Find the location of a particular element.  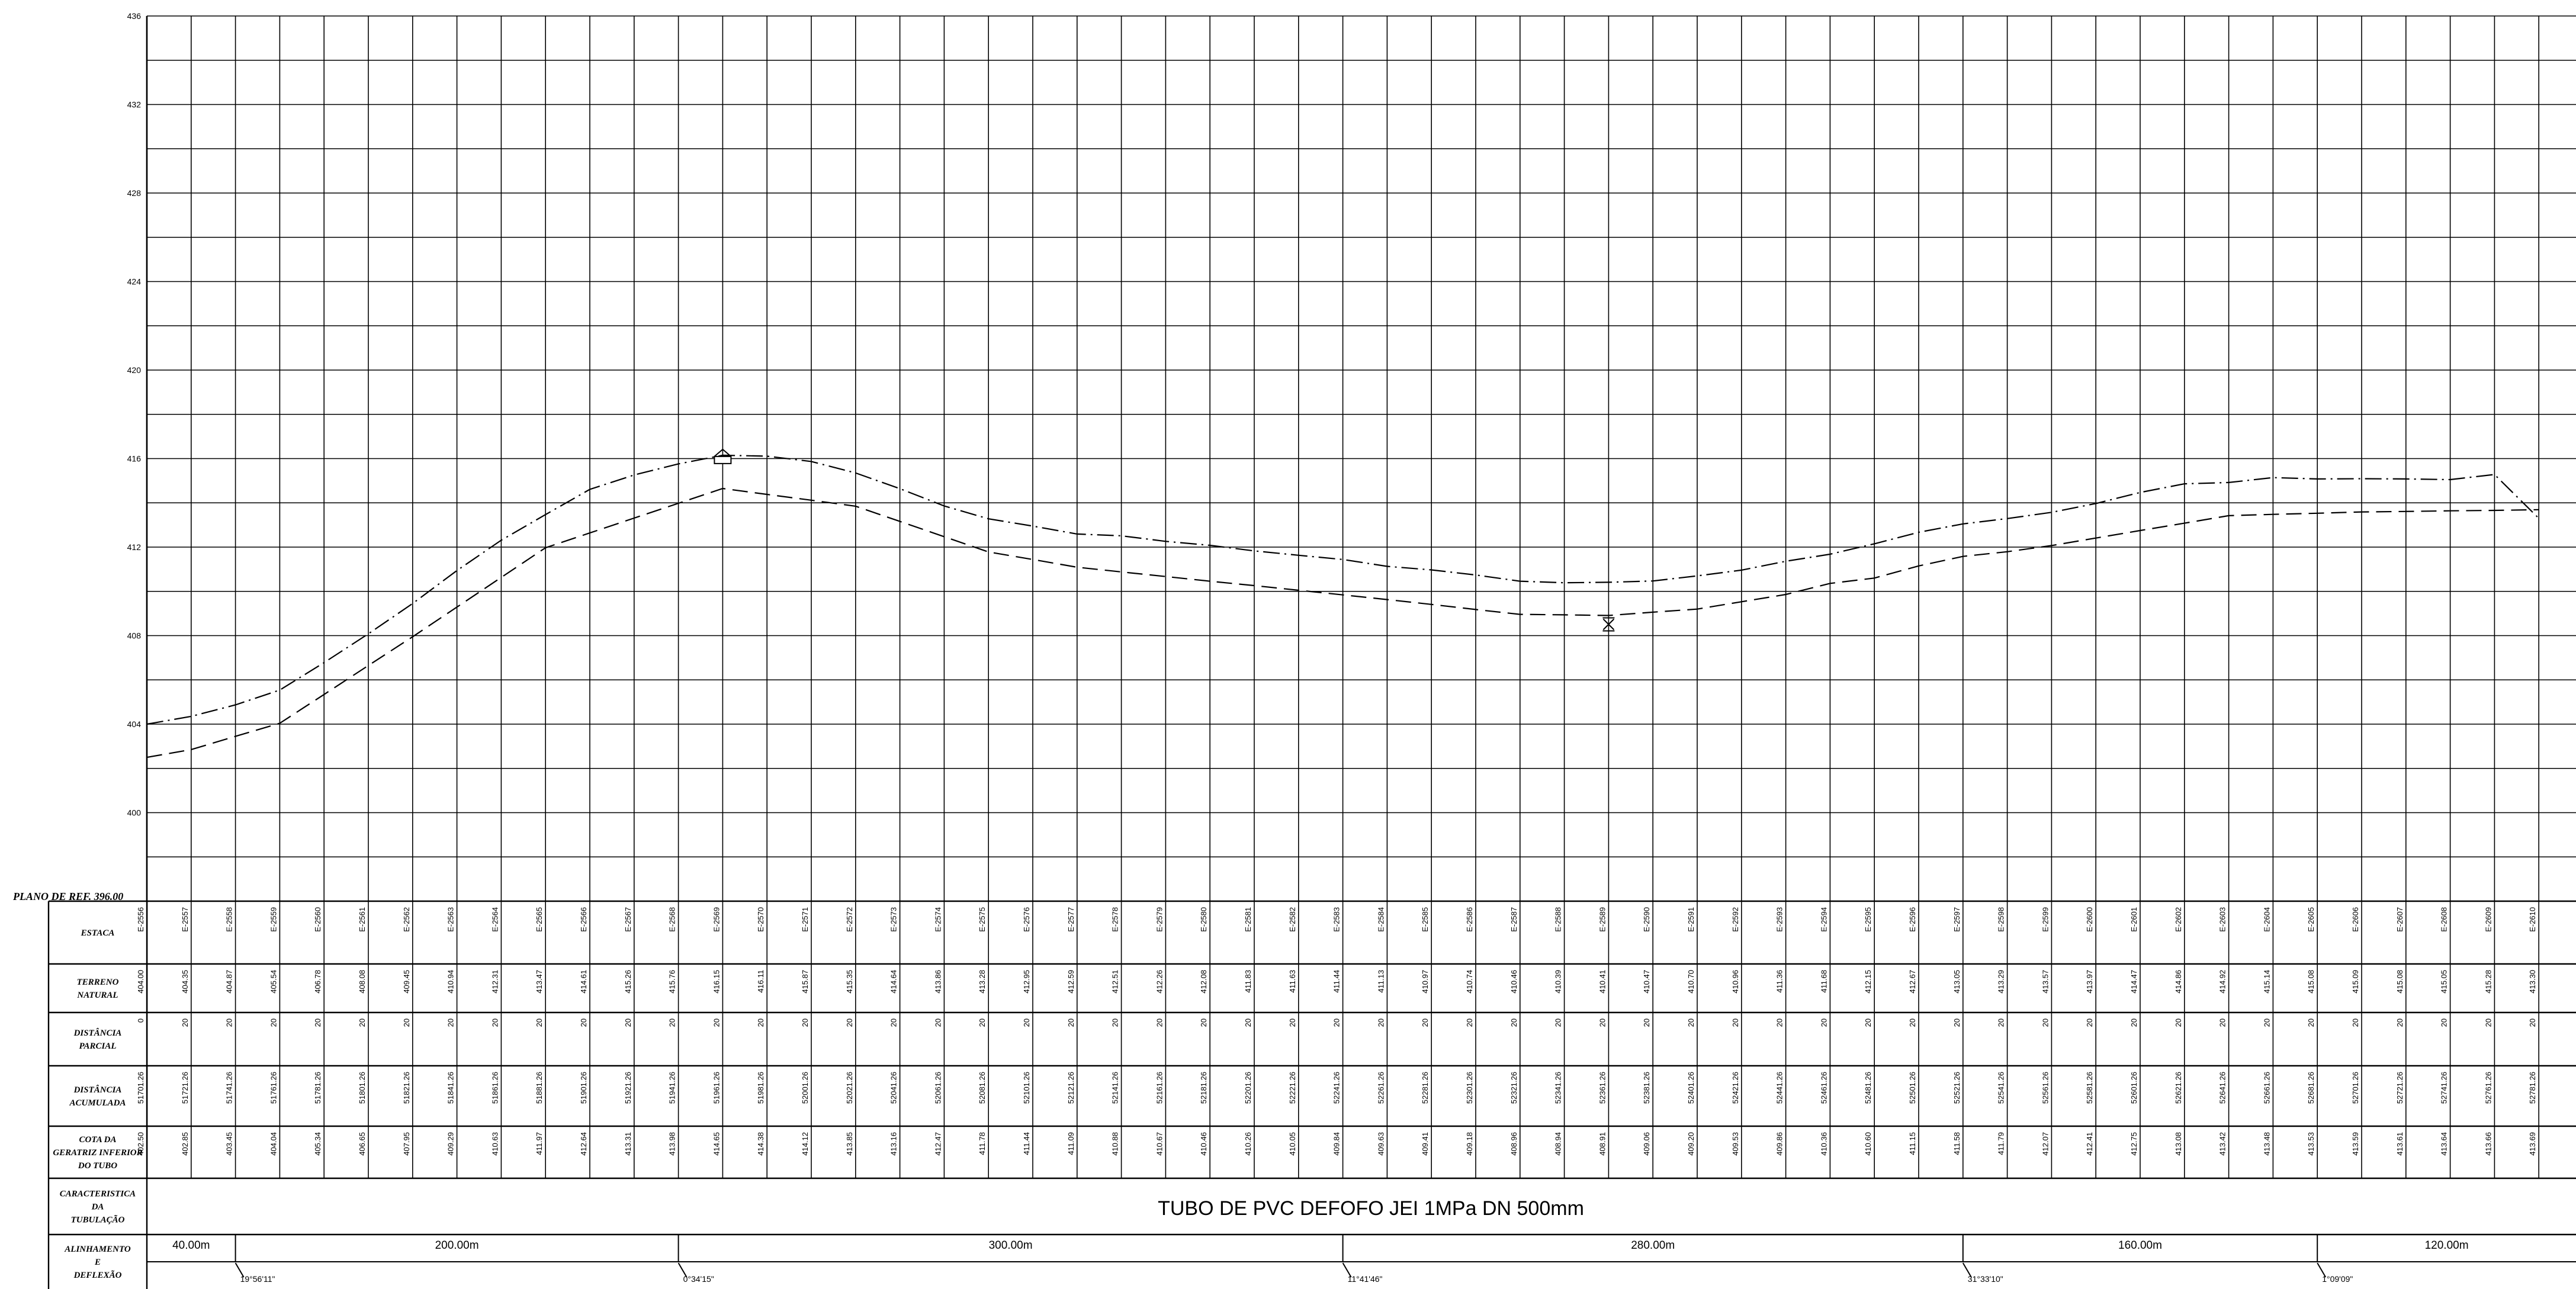

table-cell-terreno: 411.63 is located at coordinates (1292, 982).